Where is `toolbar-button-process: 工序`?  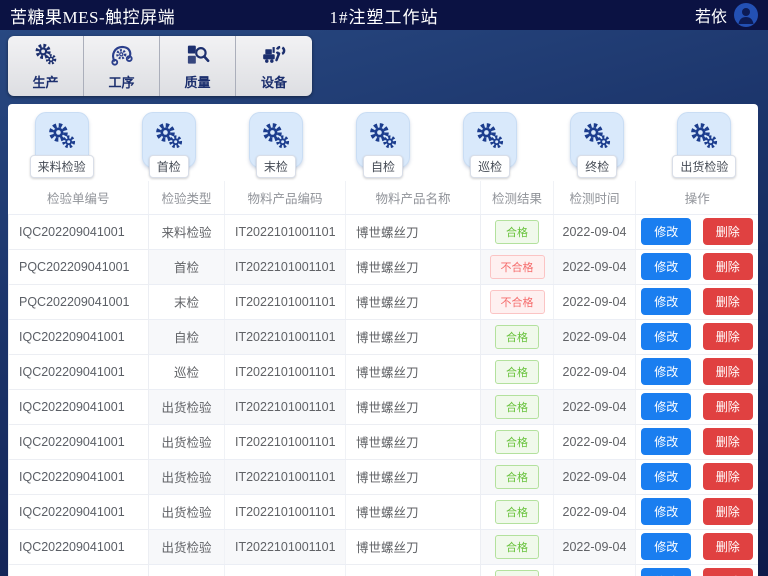 toolbar-button-process: 工序 is located at coordinates (122, 66).